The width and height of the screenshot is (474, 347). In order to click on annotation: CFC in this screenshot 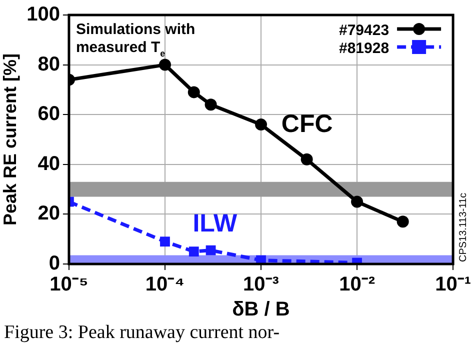, I will do `click(307, 124)`.